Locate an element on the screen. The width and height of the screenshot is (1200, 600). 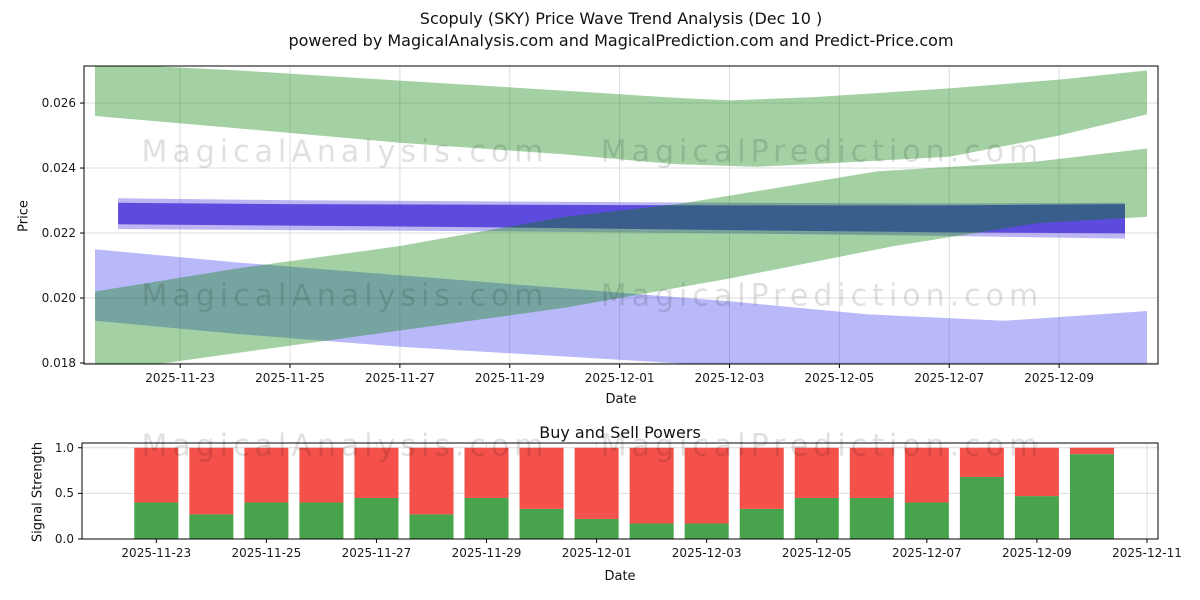
y-tick-label: 0.5 is located at coordinates (64, 493).